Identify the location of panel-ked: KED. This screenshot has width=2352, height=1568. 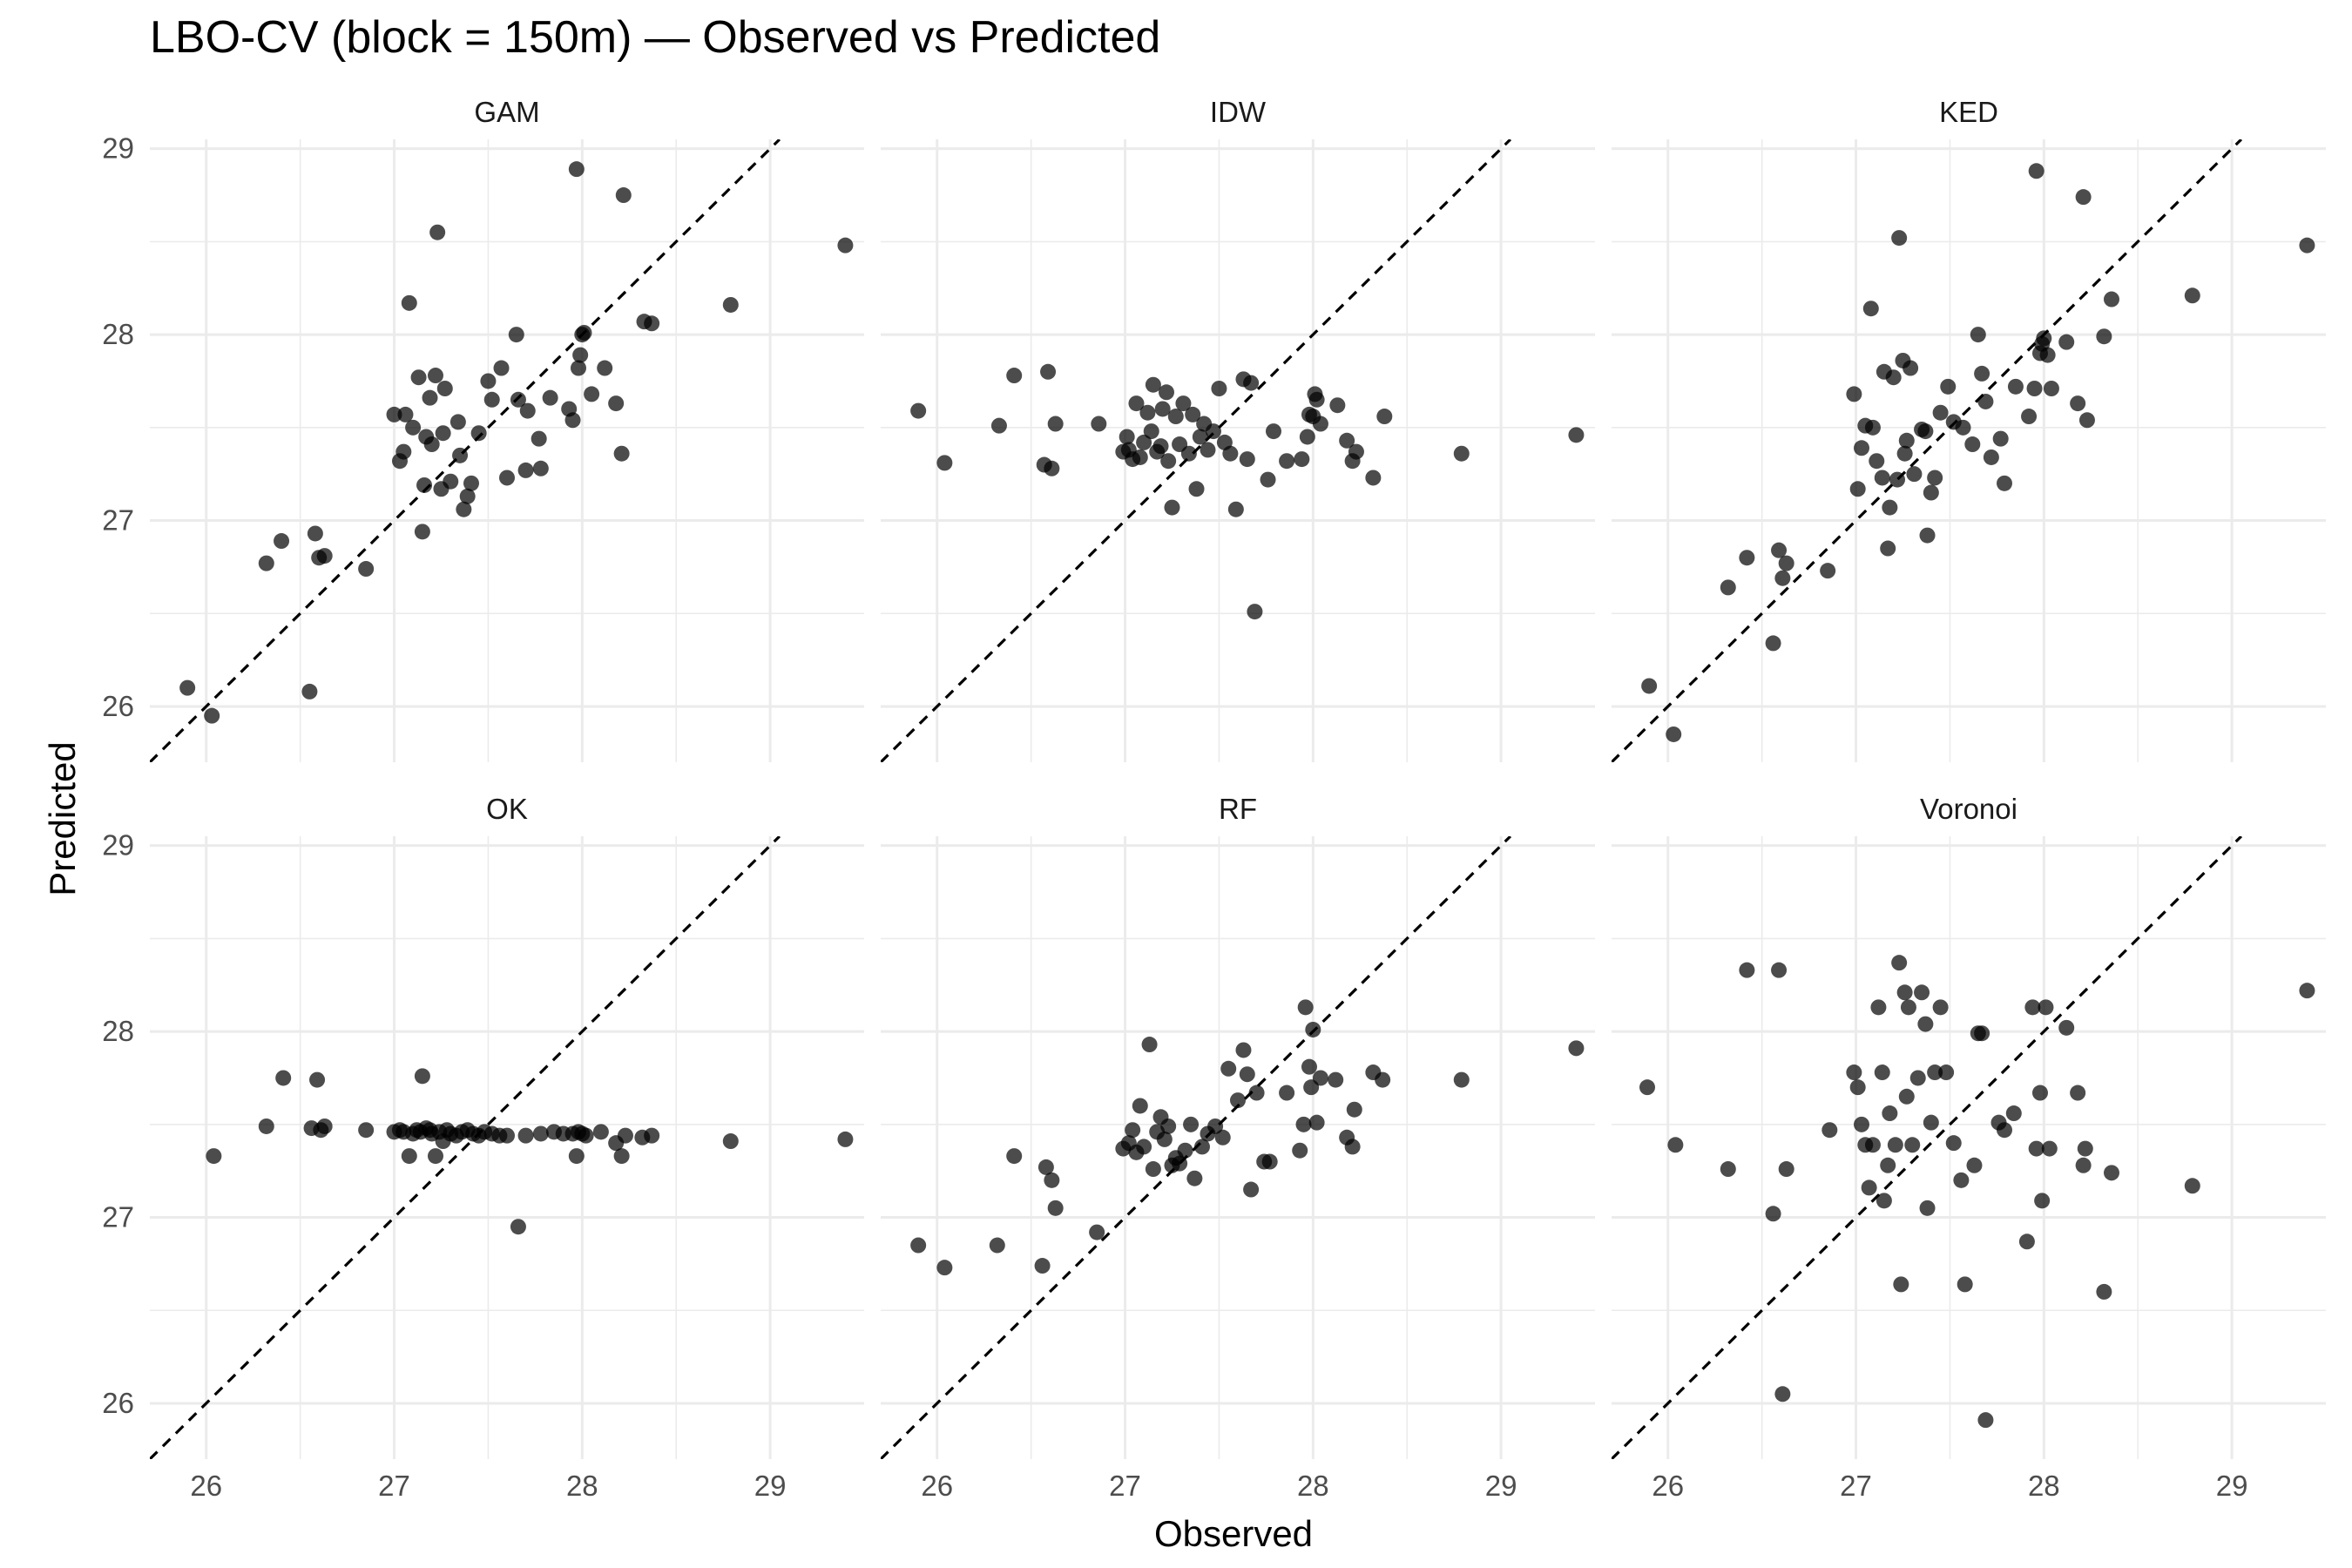
(1969, 429).